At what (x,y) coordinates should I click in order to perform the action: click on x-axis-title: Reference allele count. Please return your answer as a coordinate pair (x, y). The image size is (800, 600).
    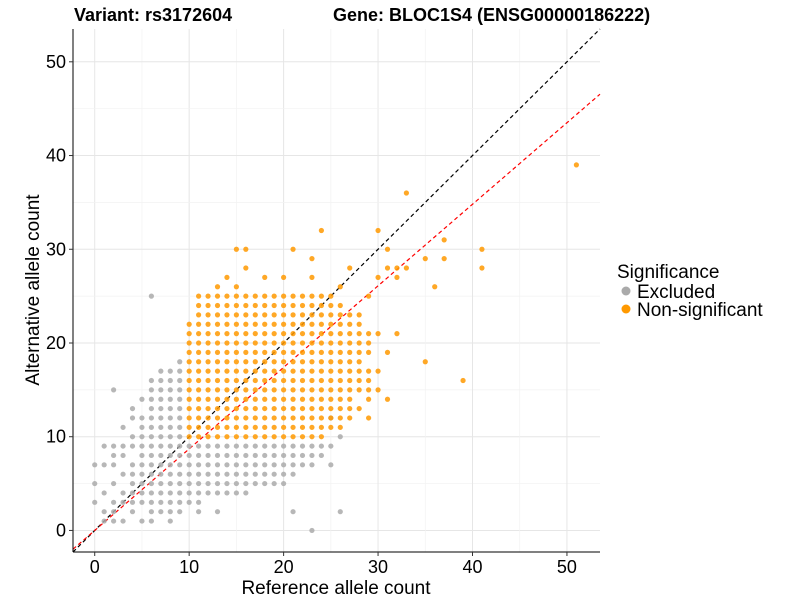
    Looking at the image, I should click on (336, 588).